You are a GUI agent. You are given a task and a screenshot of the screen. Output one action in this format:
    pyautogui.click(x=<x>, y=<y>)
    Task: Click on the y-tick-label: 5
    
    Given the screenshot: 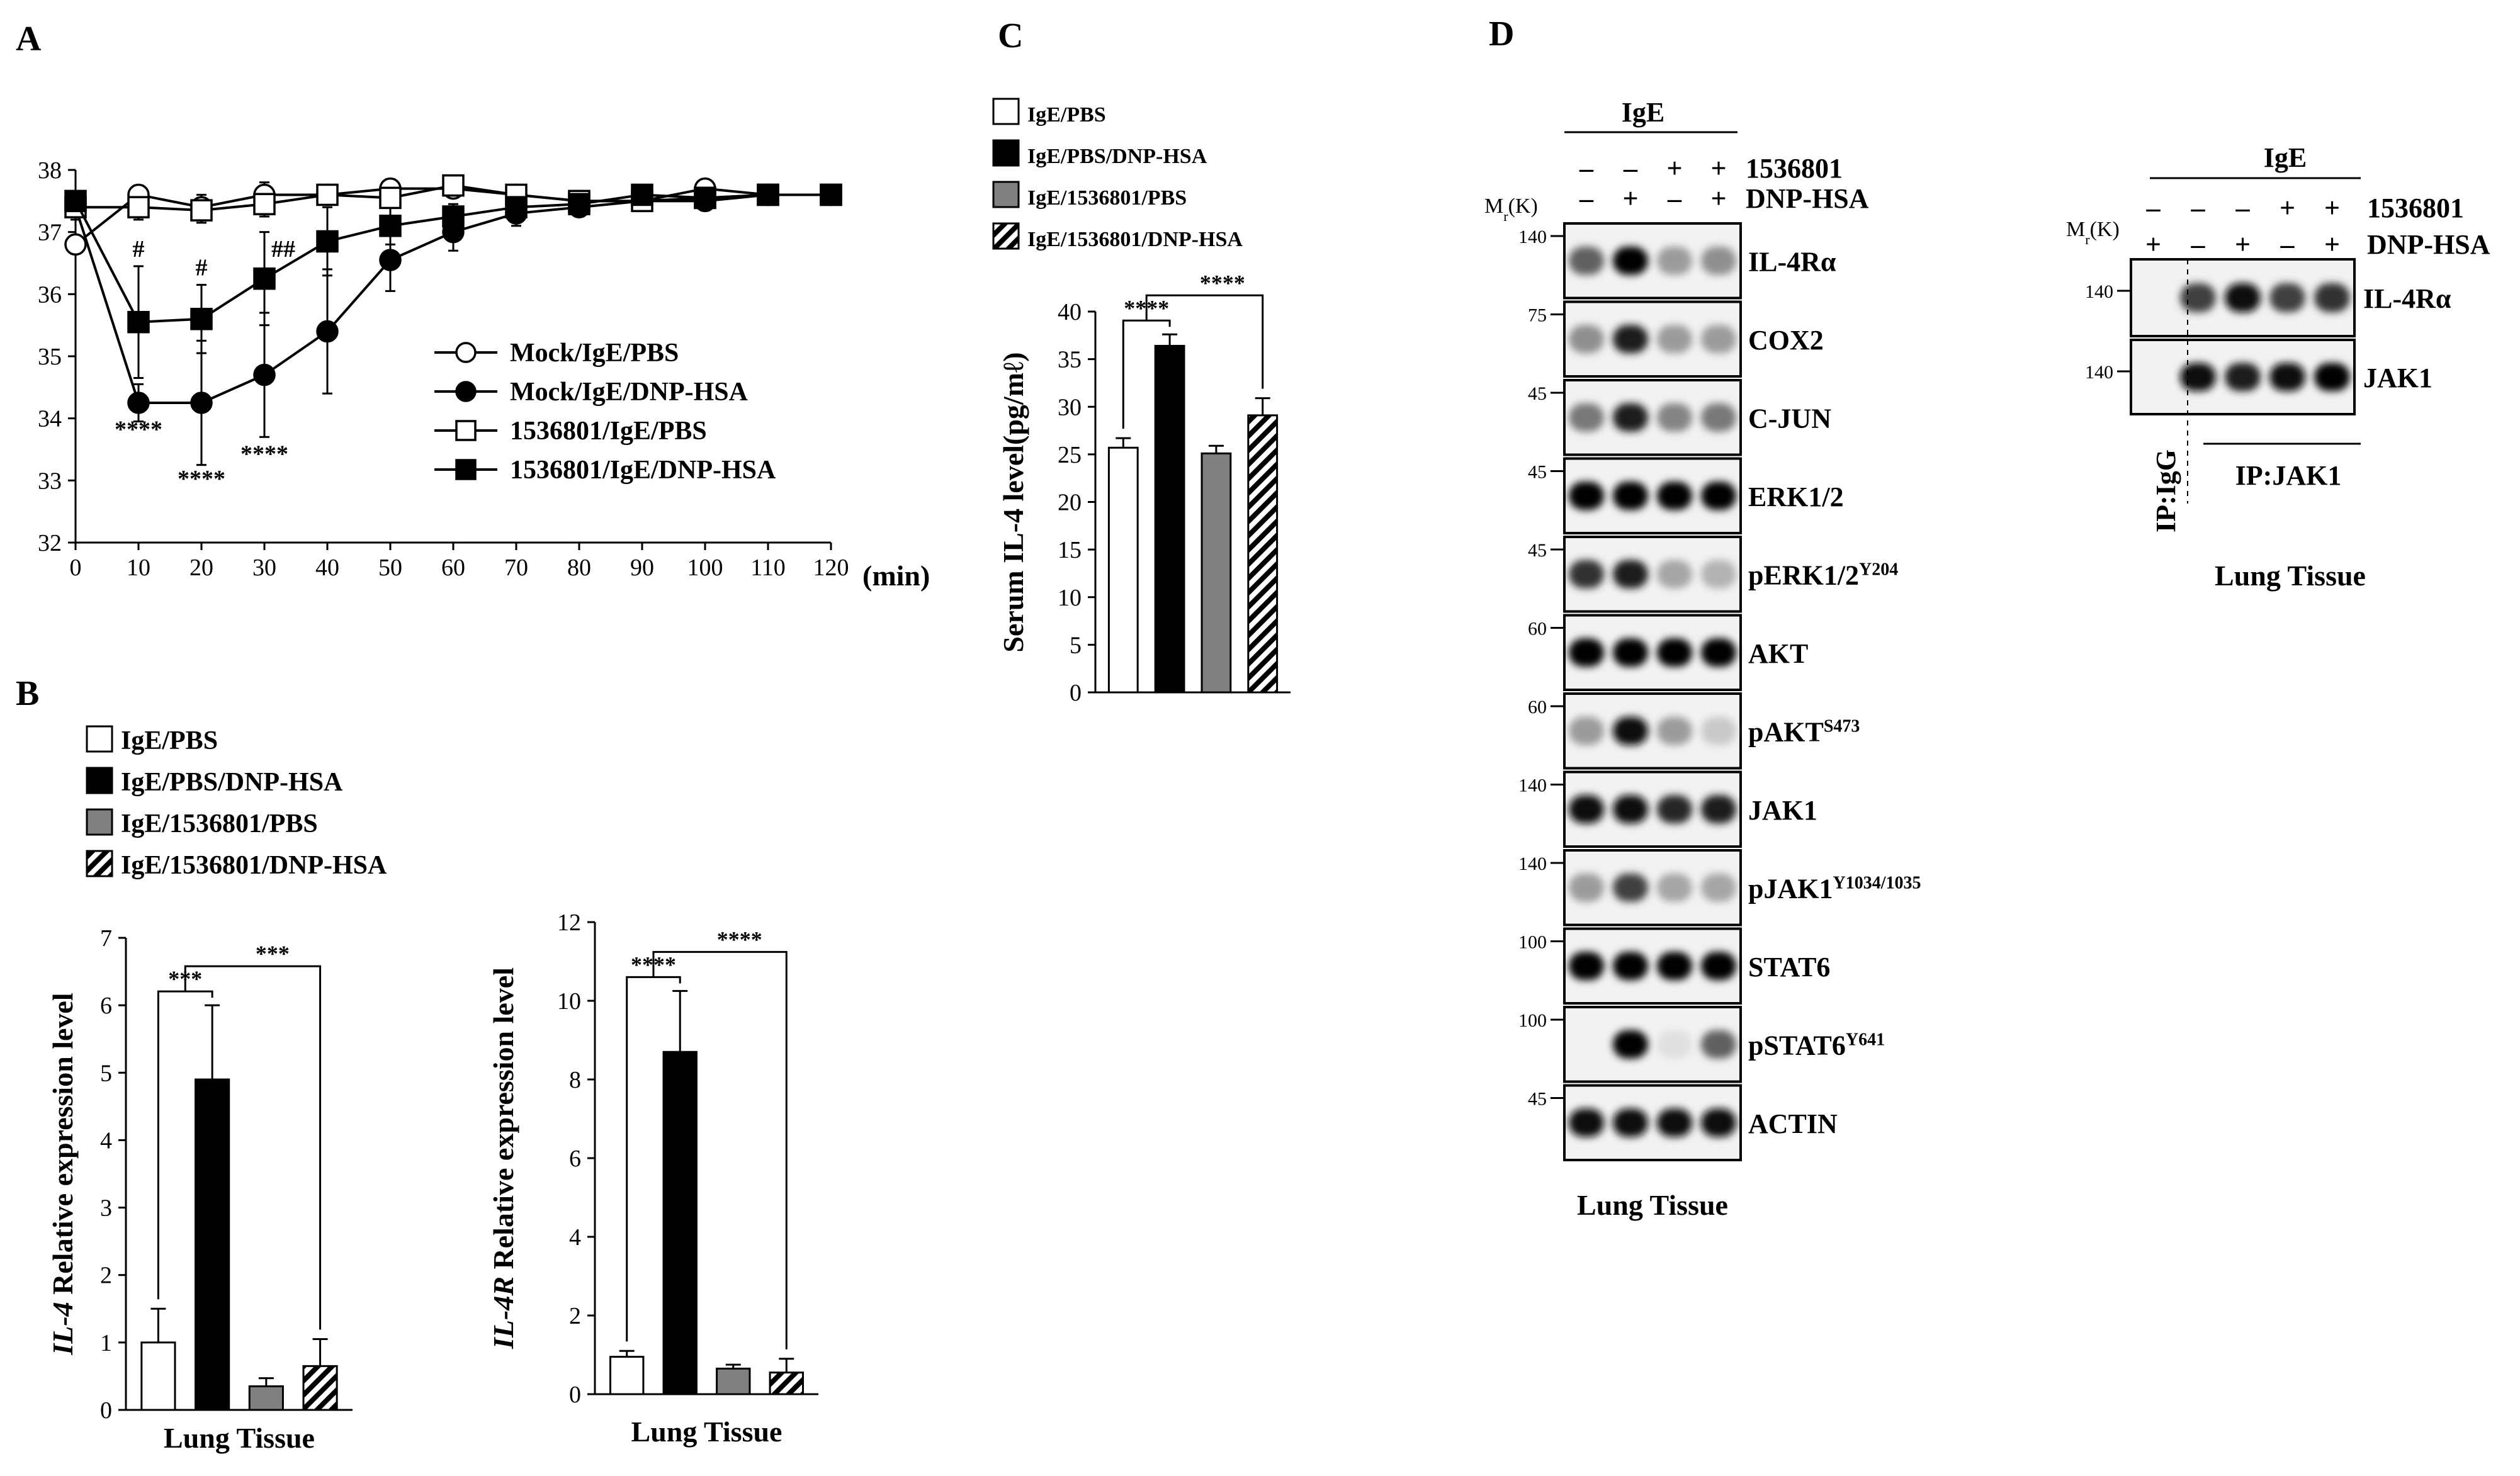 What is the action you would take?
    pyautogui.click(x=1076, y=645)
    